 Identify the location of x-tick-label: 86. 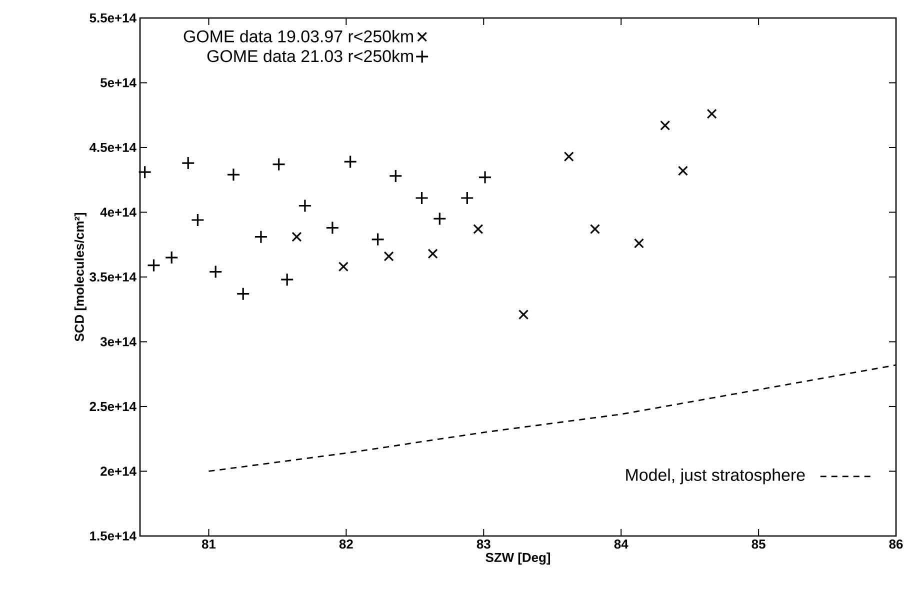
(896, 544).